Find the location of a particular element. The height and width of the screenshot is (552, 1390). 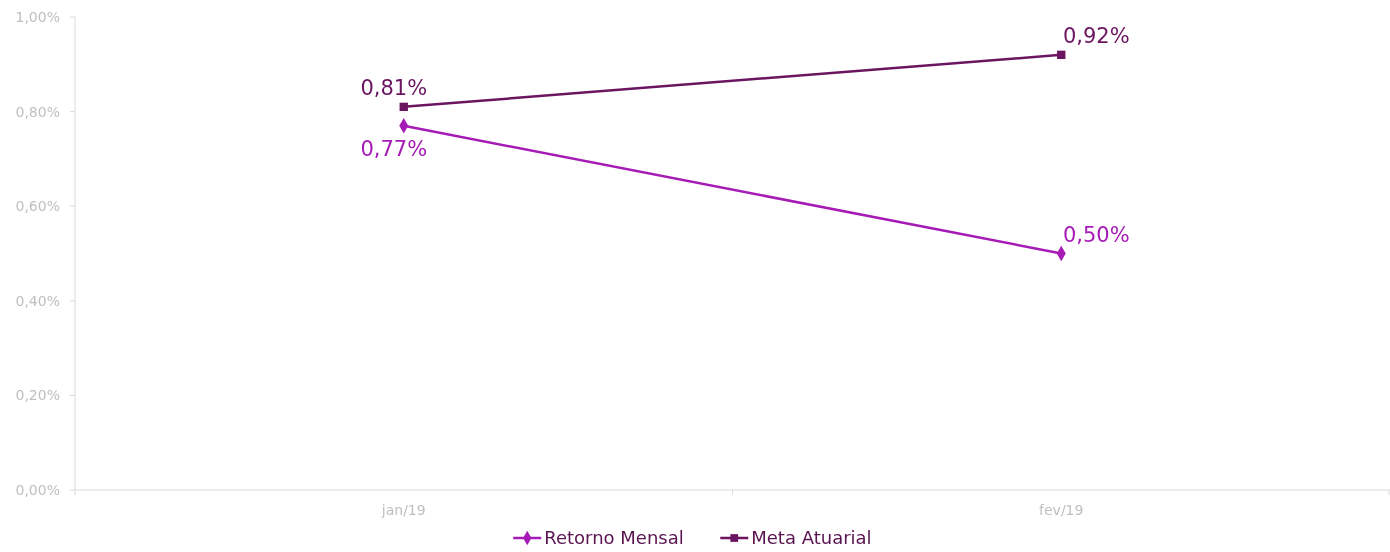

data-label: 0,77% is located at coordinates (394, 148).